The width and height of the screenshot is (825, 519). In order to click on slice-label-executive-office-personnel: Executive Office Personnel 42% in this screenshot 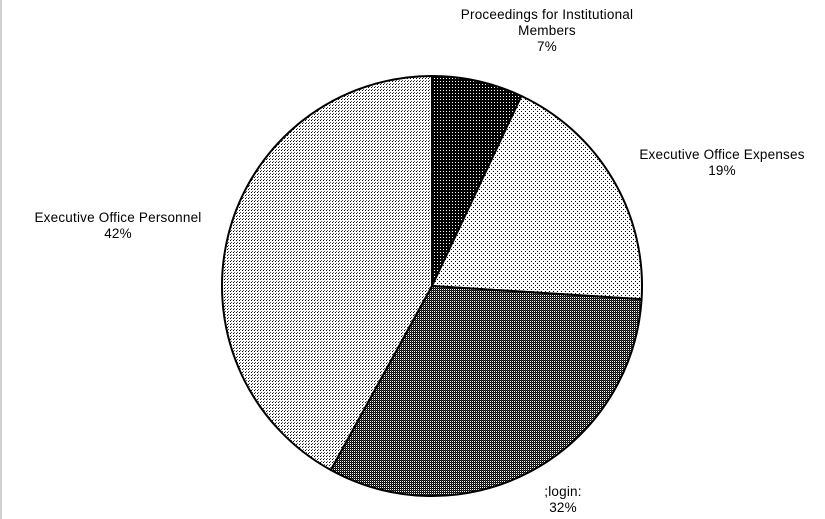, I will do `click(118, 226)`.